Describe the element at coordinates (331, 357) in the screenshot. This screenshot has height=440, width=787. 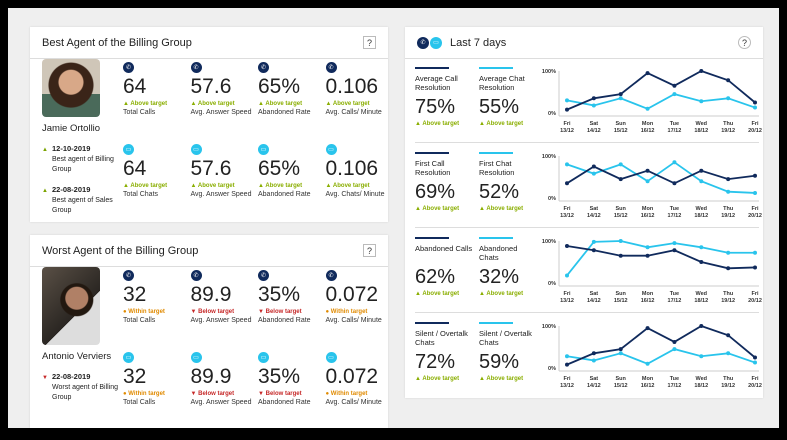
I see `chat-icon: ▭` at that location.